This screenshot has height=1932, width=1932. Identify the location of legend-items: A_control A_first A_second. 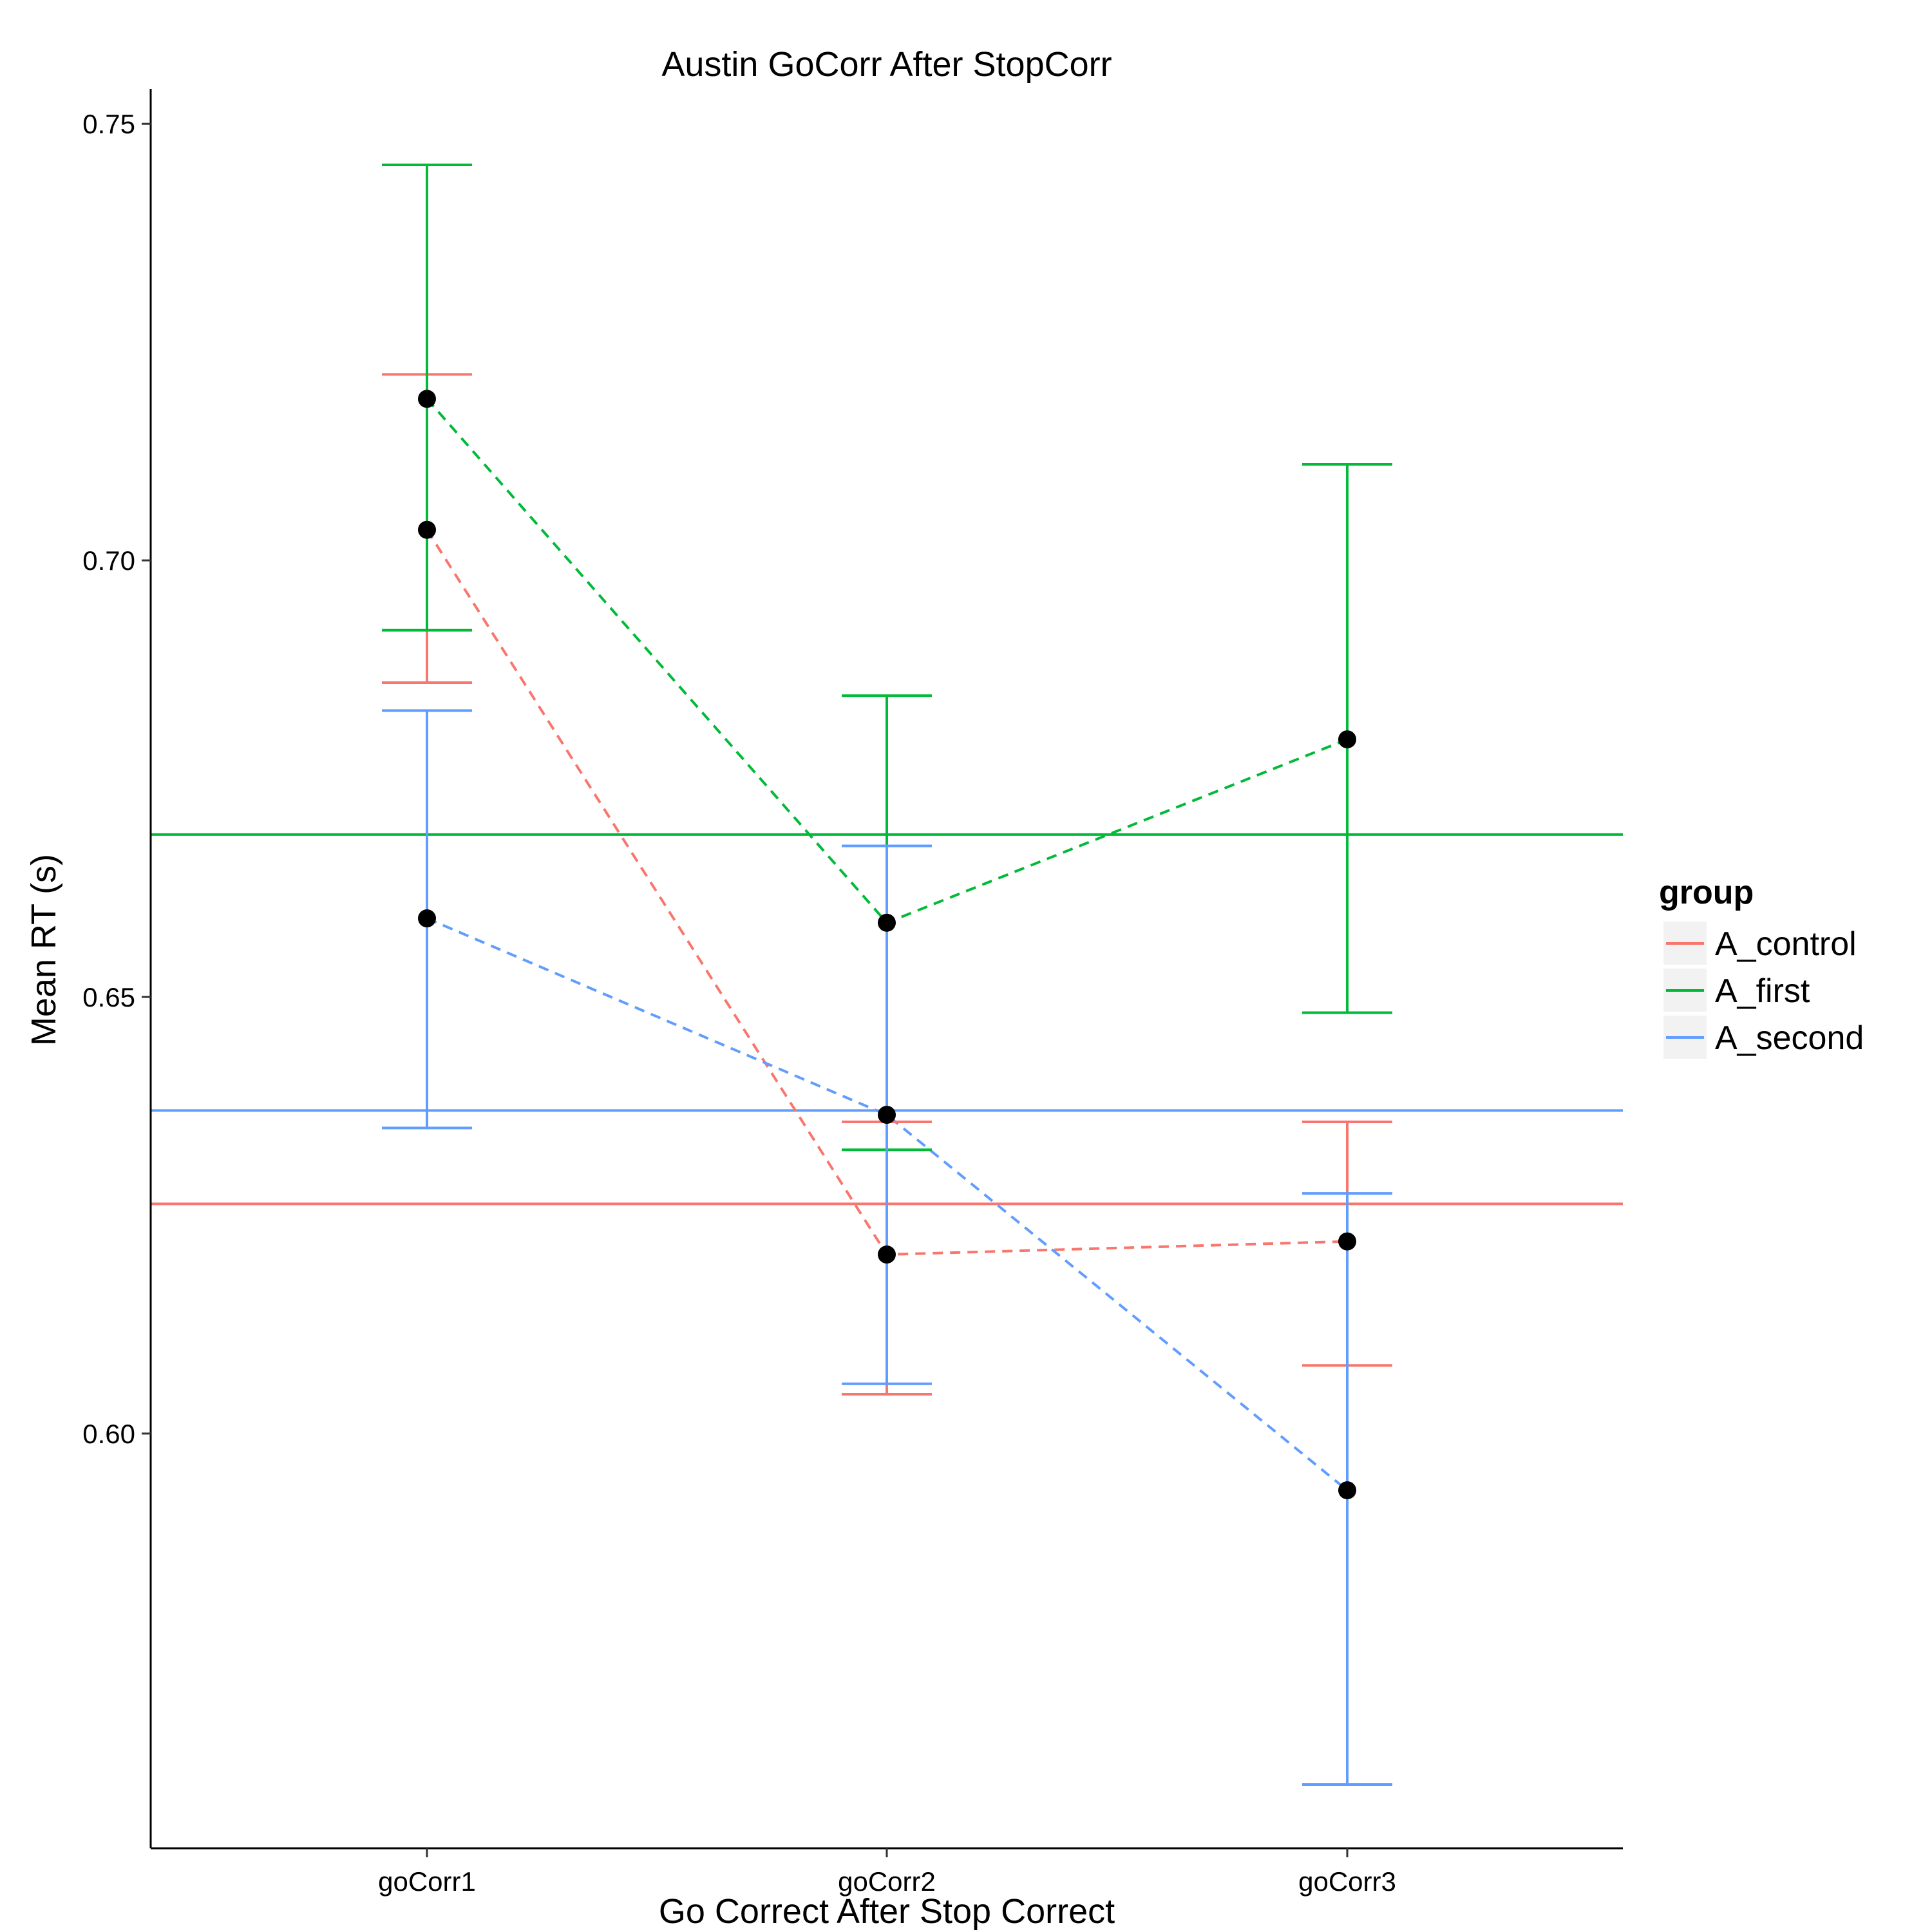
(1764, 990).